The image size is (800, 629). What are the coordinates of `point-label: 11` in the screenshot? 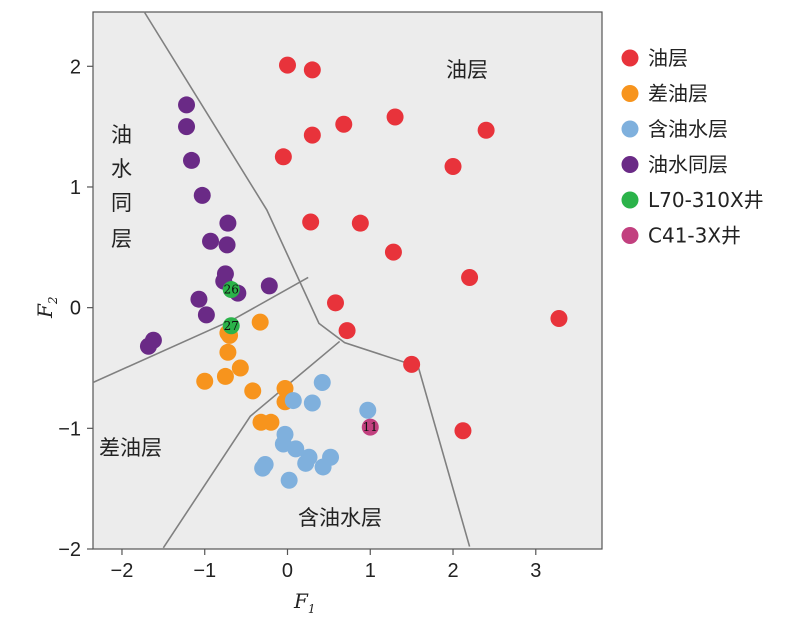 It's located at (370, 427).